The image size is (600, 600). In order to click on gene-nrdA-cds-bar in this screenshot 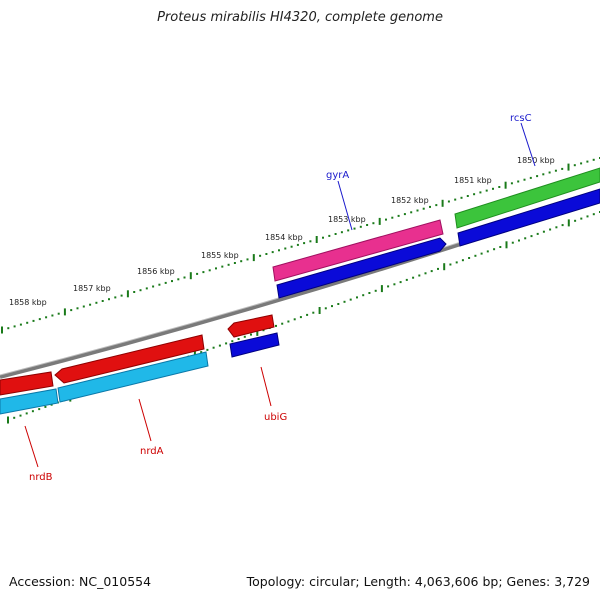, I will do `click(133, 377)`.